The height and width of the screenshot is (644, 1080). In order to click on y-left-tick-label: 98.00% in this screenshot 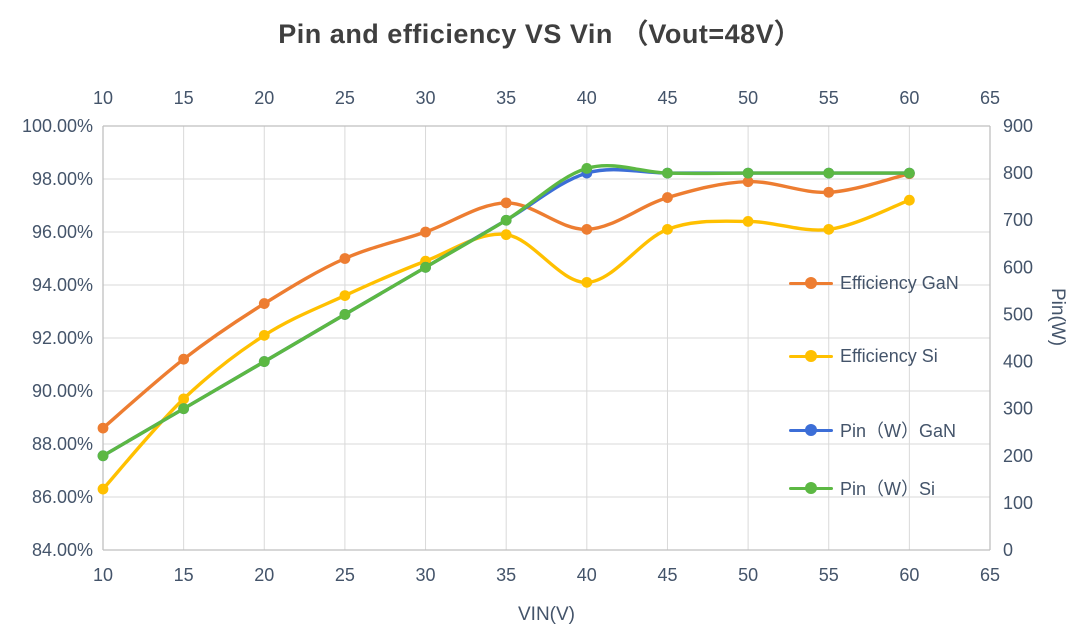, I will do `click(62, 179)`.